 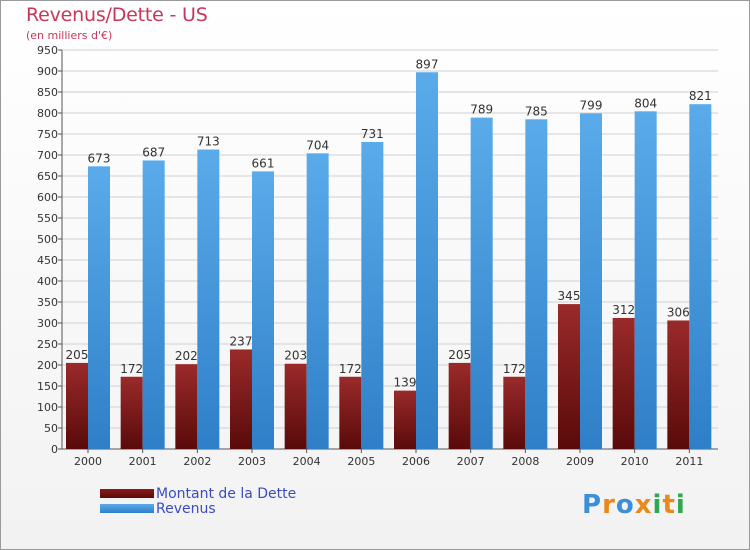 What do you see at coordinates (241, 341) in the screenshot?
I see `value-label-debt: 237` at bounding box center [241, 341].